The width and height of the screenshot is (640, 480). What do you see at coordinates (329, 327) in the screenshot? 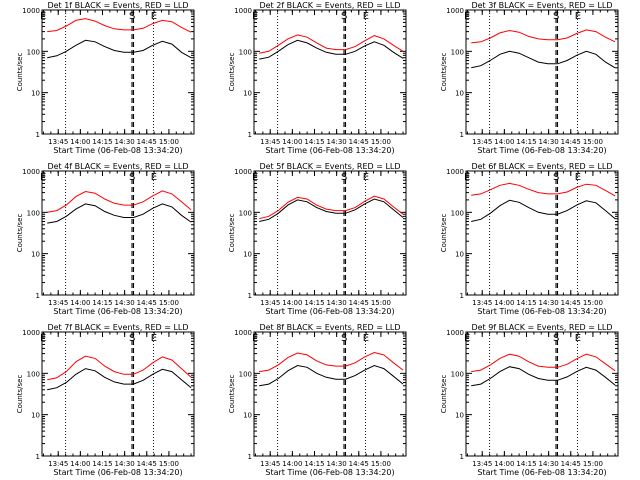
I see `chart-title: Det 8f BLACK = Events, RED = LLD` at bounding box center [329, 327].